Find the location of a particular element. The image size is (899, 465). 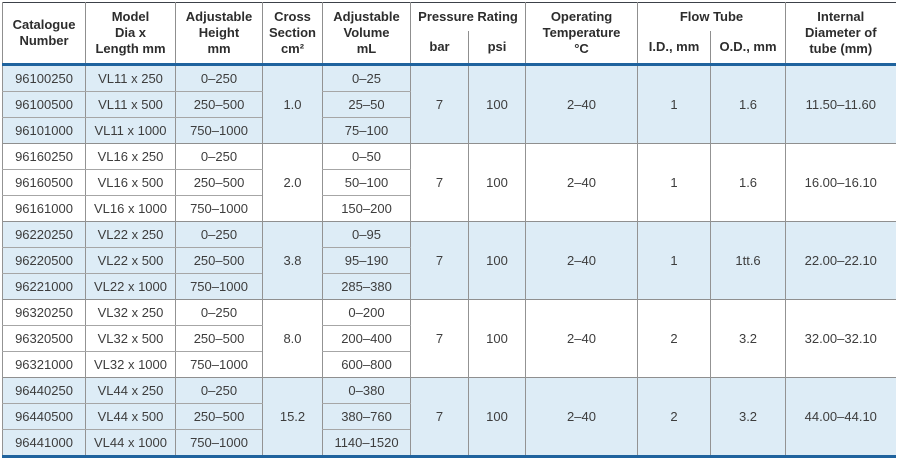

volume-cell: 25–50 is located at coordinates (366, 104).